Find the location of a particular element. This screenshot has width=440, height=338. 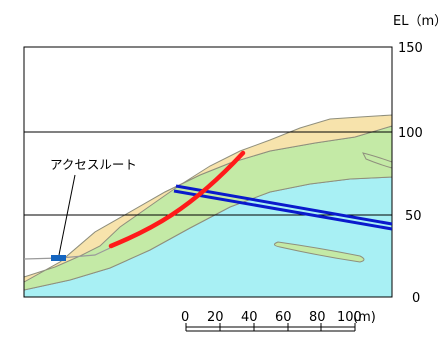

access-route-path is located at coordinates (67, 253).